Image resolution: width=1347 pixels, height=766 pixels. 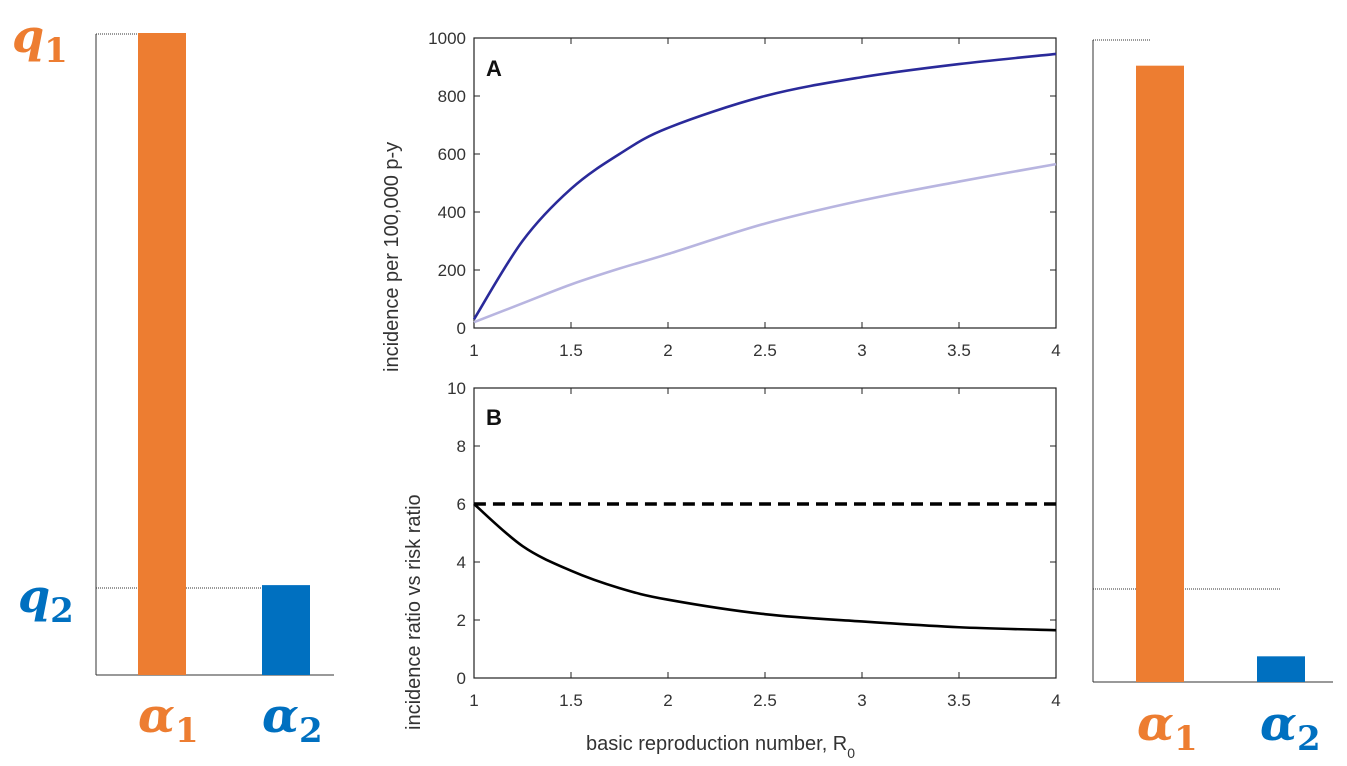 What do you see at coordinates (667, 700) in the screenshot?
I see `panel-b-xtick-label: 2` at bounding box center [667, 700].